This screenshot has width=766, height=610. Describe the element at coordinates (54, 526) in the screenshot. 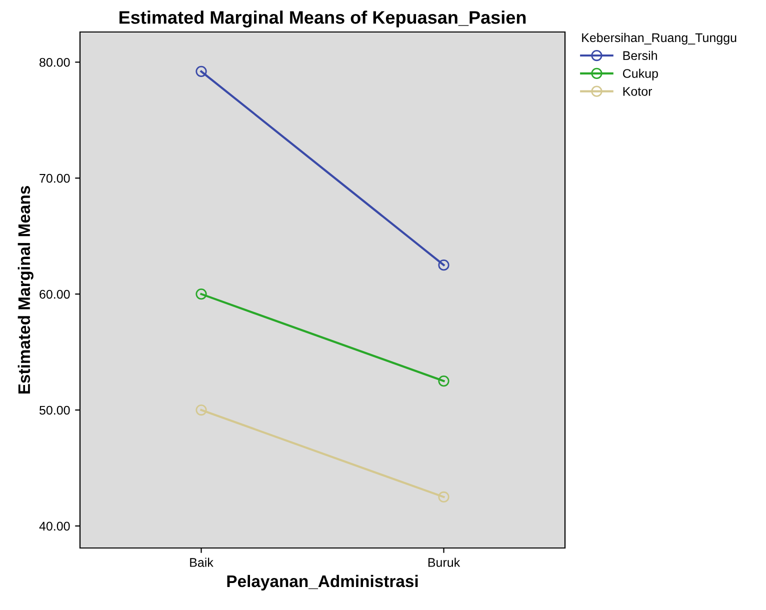

I see `y-tick-label: 40.00` at that location.